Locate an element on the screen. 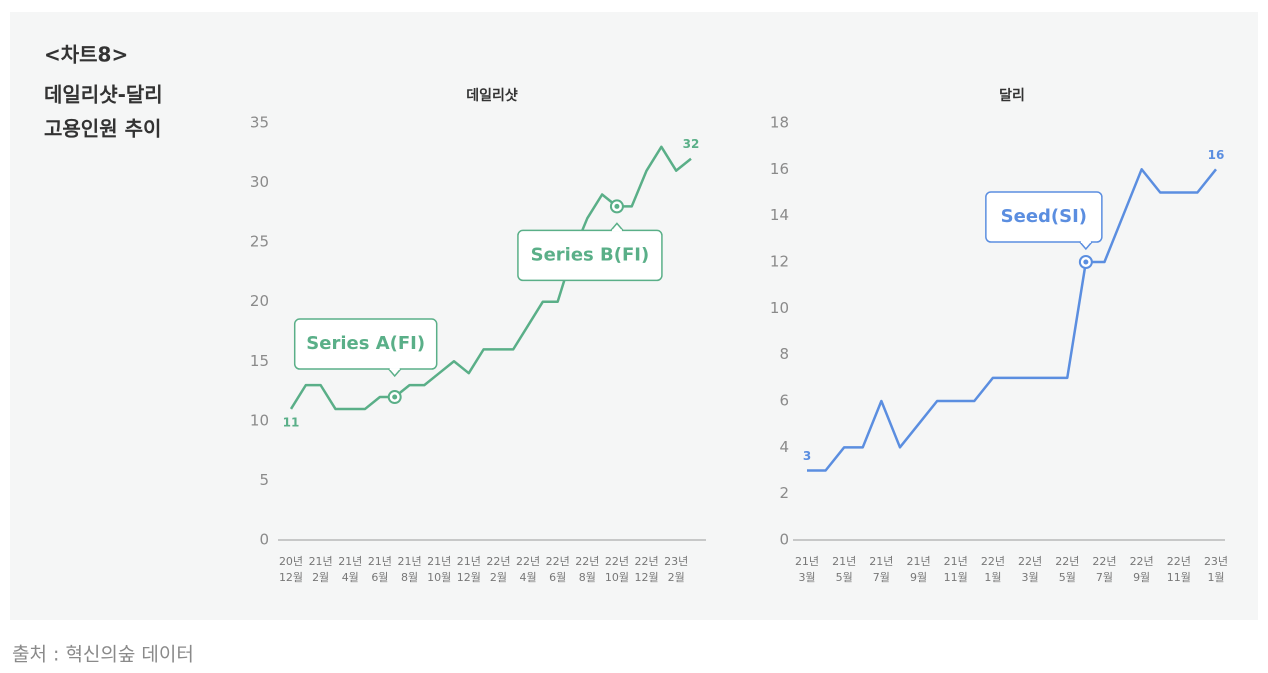 The width and height of the screenshot is (1268, 673). y-tick-label: 8 is located at coordinates (784, 354).